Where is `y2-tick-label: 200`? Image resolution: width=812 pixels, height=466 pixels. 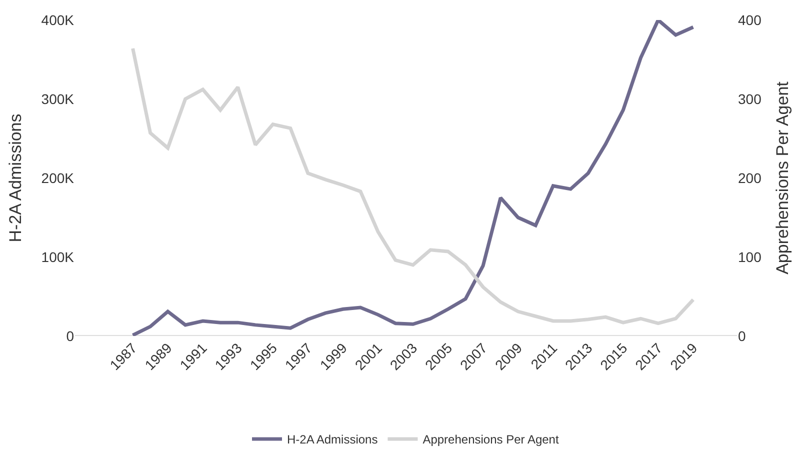
y2-tick-label: 200 is located at coordinates (750, 178).